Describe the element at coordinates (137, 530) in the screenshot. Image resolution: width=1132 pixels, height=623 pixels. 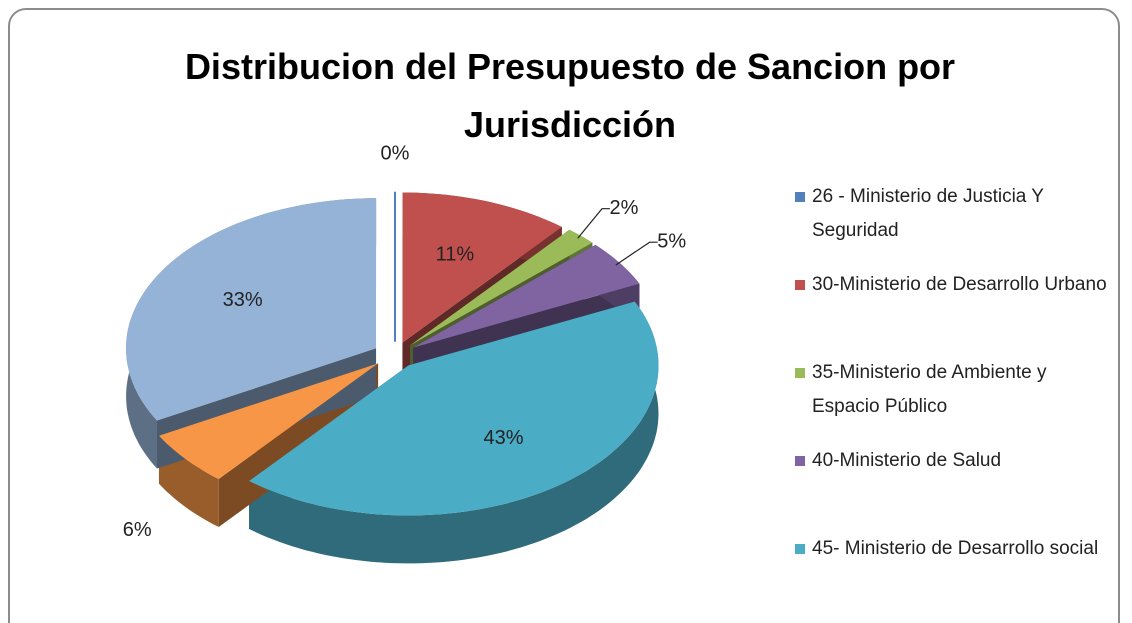
I see `data-label: 6%` at that location.